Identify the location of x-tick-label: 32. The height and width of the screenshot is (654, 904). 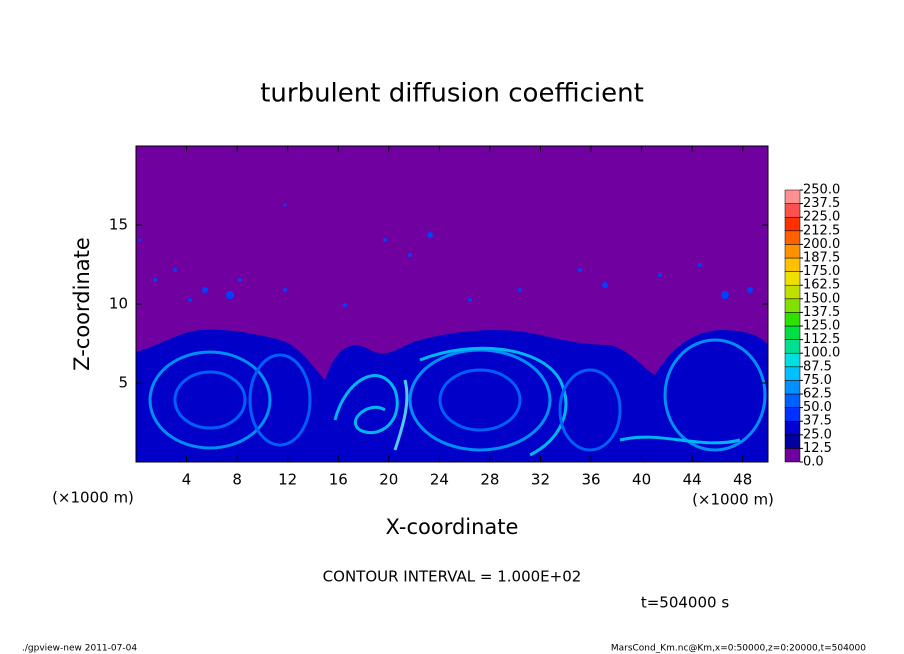
(540, 480).